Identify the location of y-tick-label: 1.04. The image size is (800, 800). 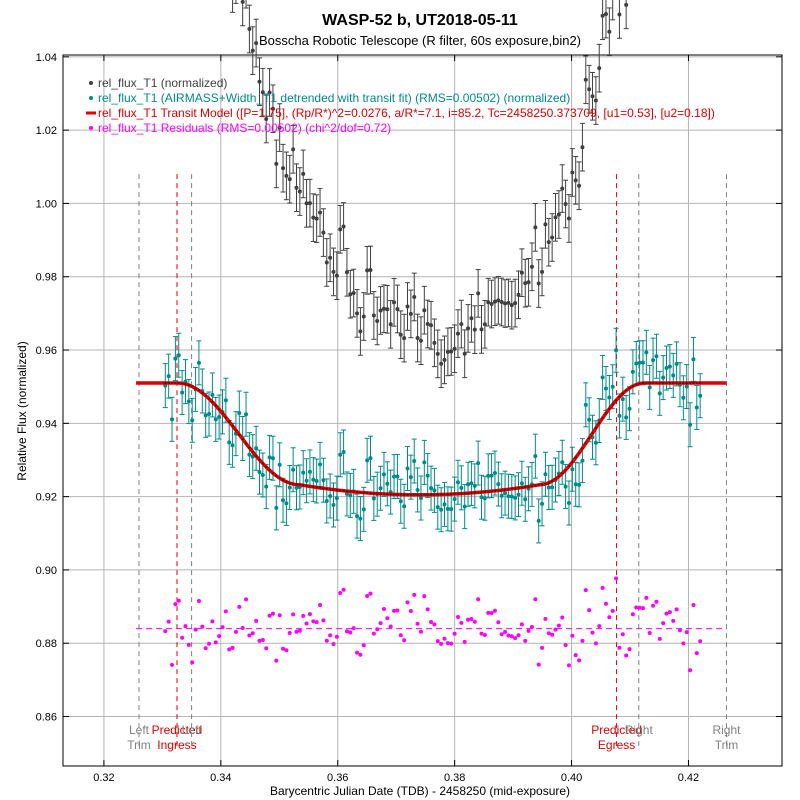
(46, 58).